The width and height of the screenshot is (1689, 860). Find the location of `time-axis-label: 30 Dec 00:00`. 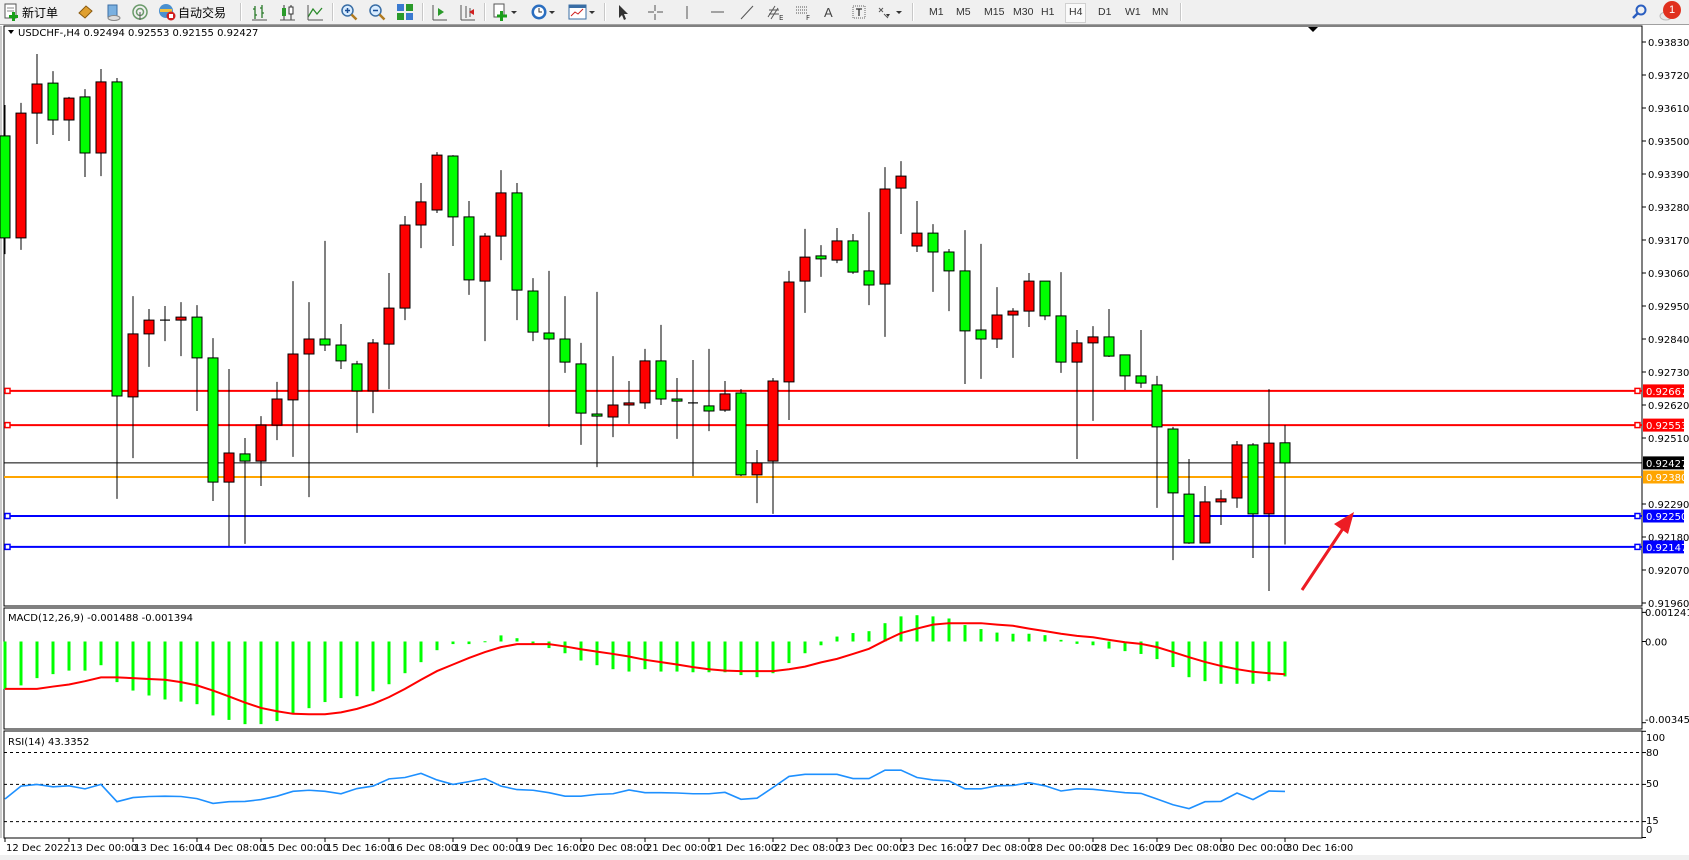

time-axis-label: 30 Dec 00:00 is located at coordinates (1255, 848).